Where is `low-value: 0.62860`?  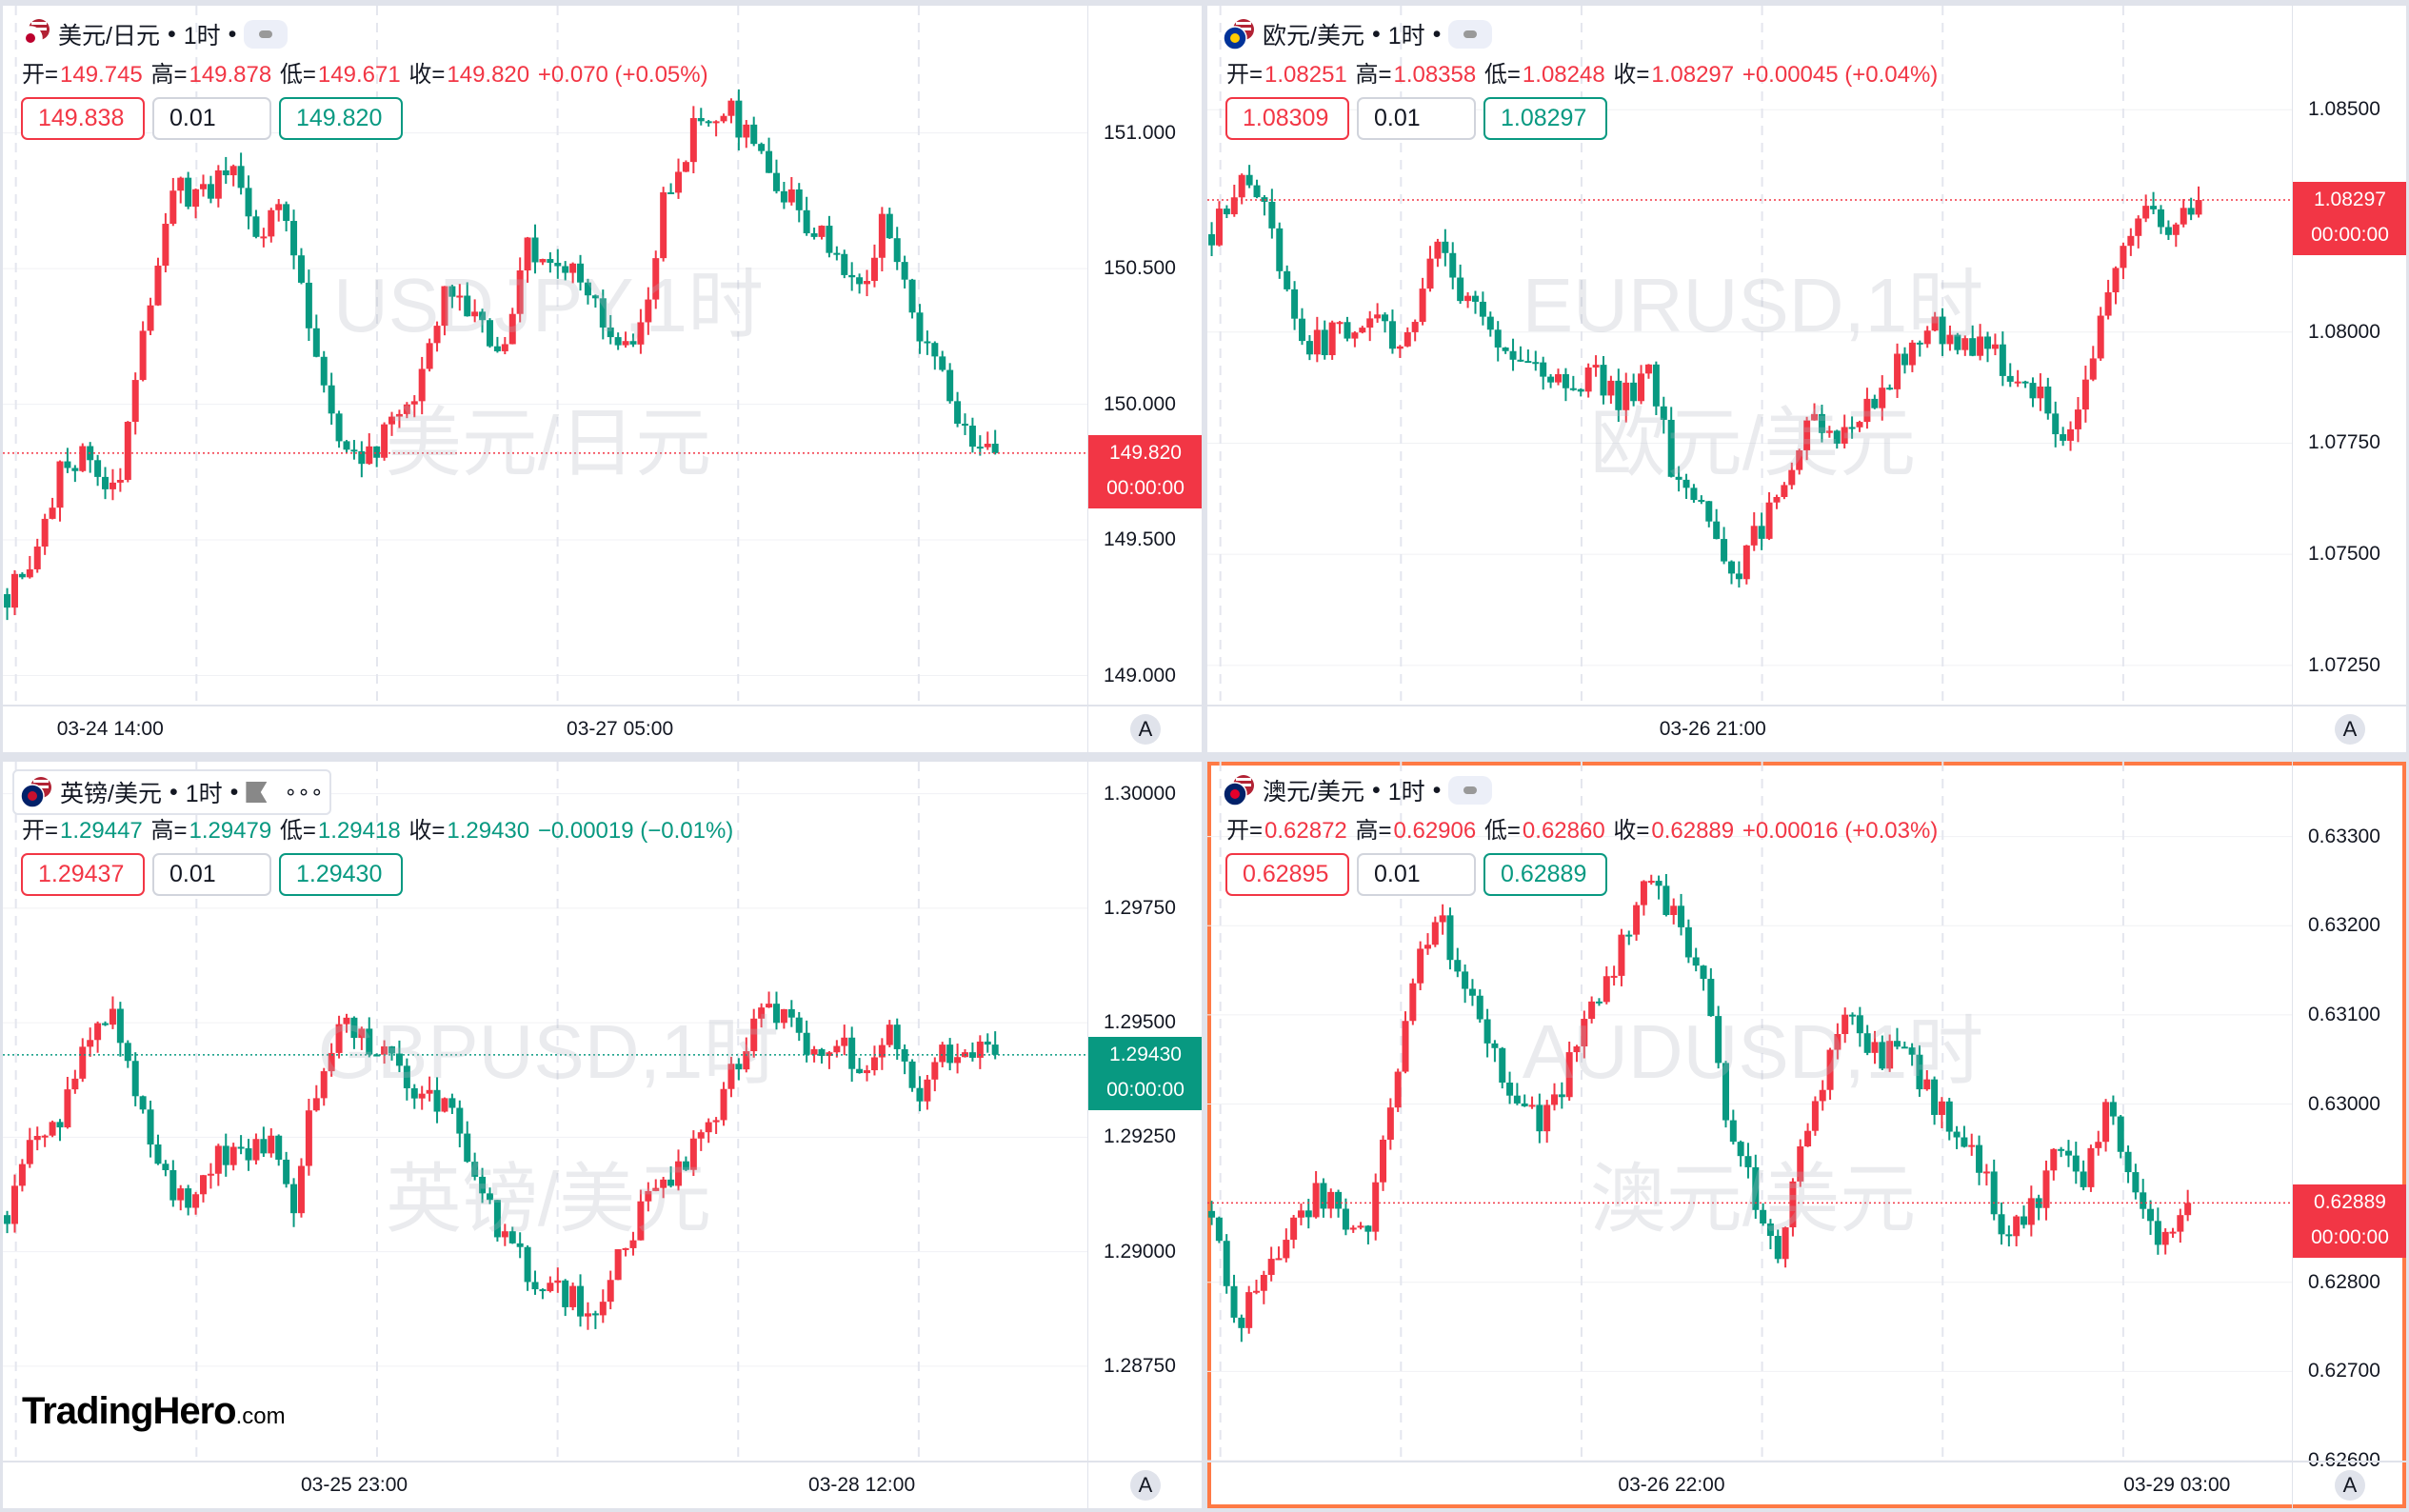
low-value: 0.62860 is located at coordinates (1563, 831).